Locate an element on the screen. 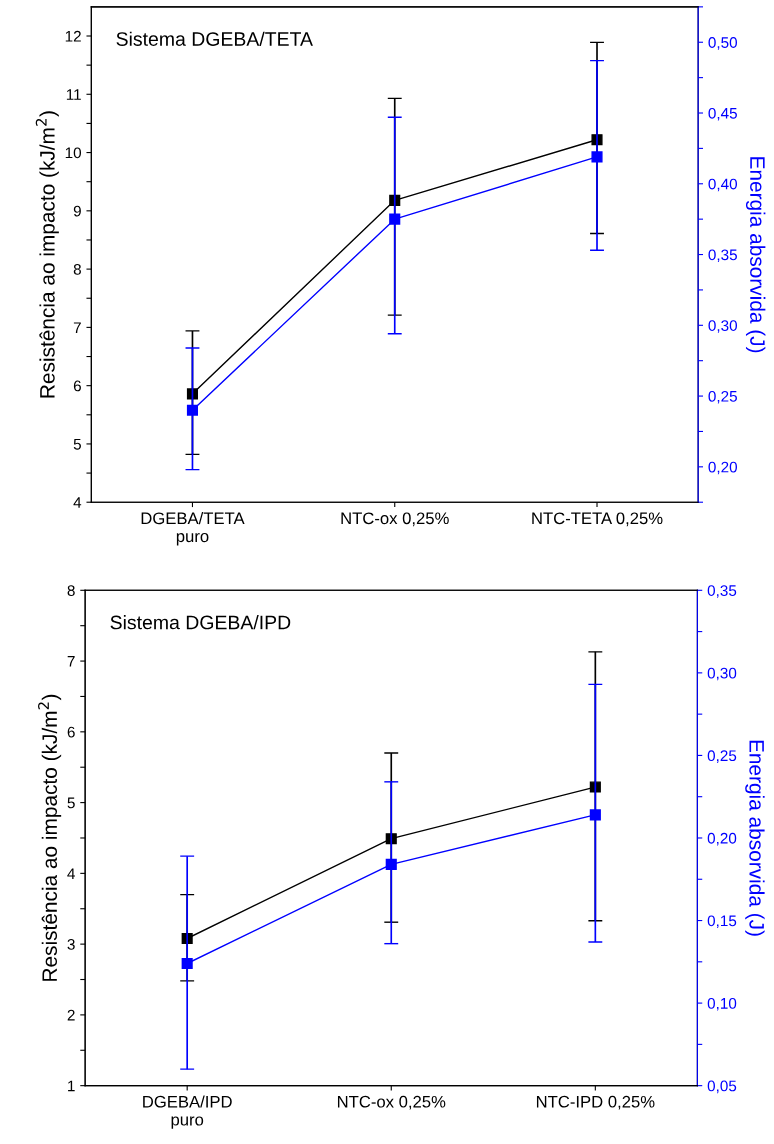  x-tick-label: NTC-IPD 0,25% is located at coordinates (595, 1102).